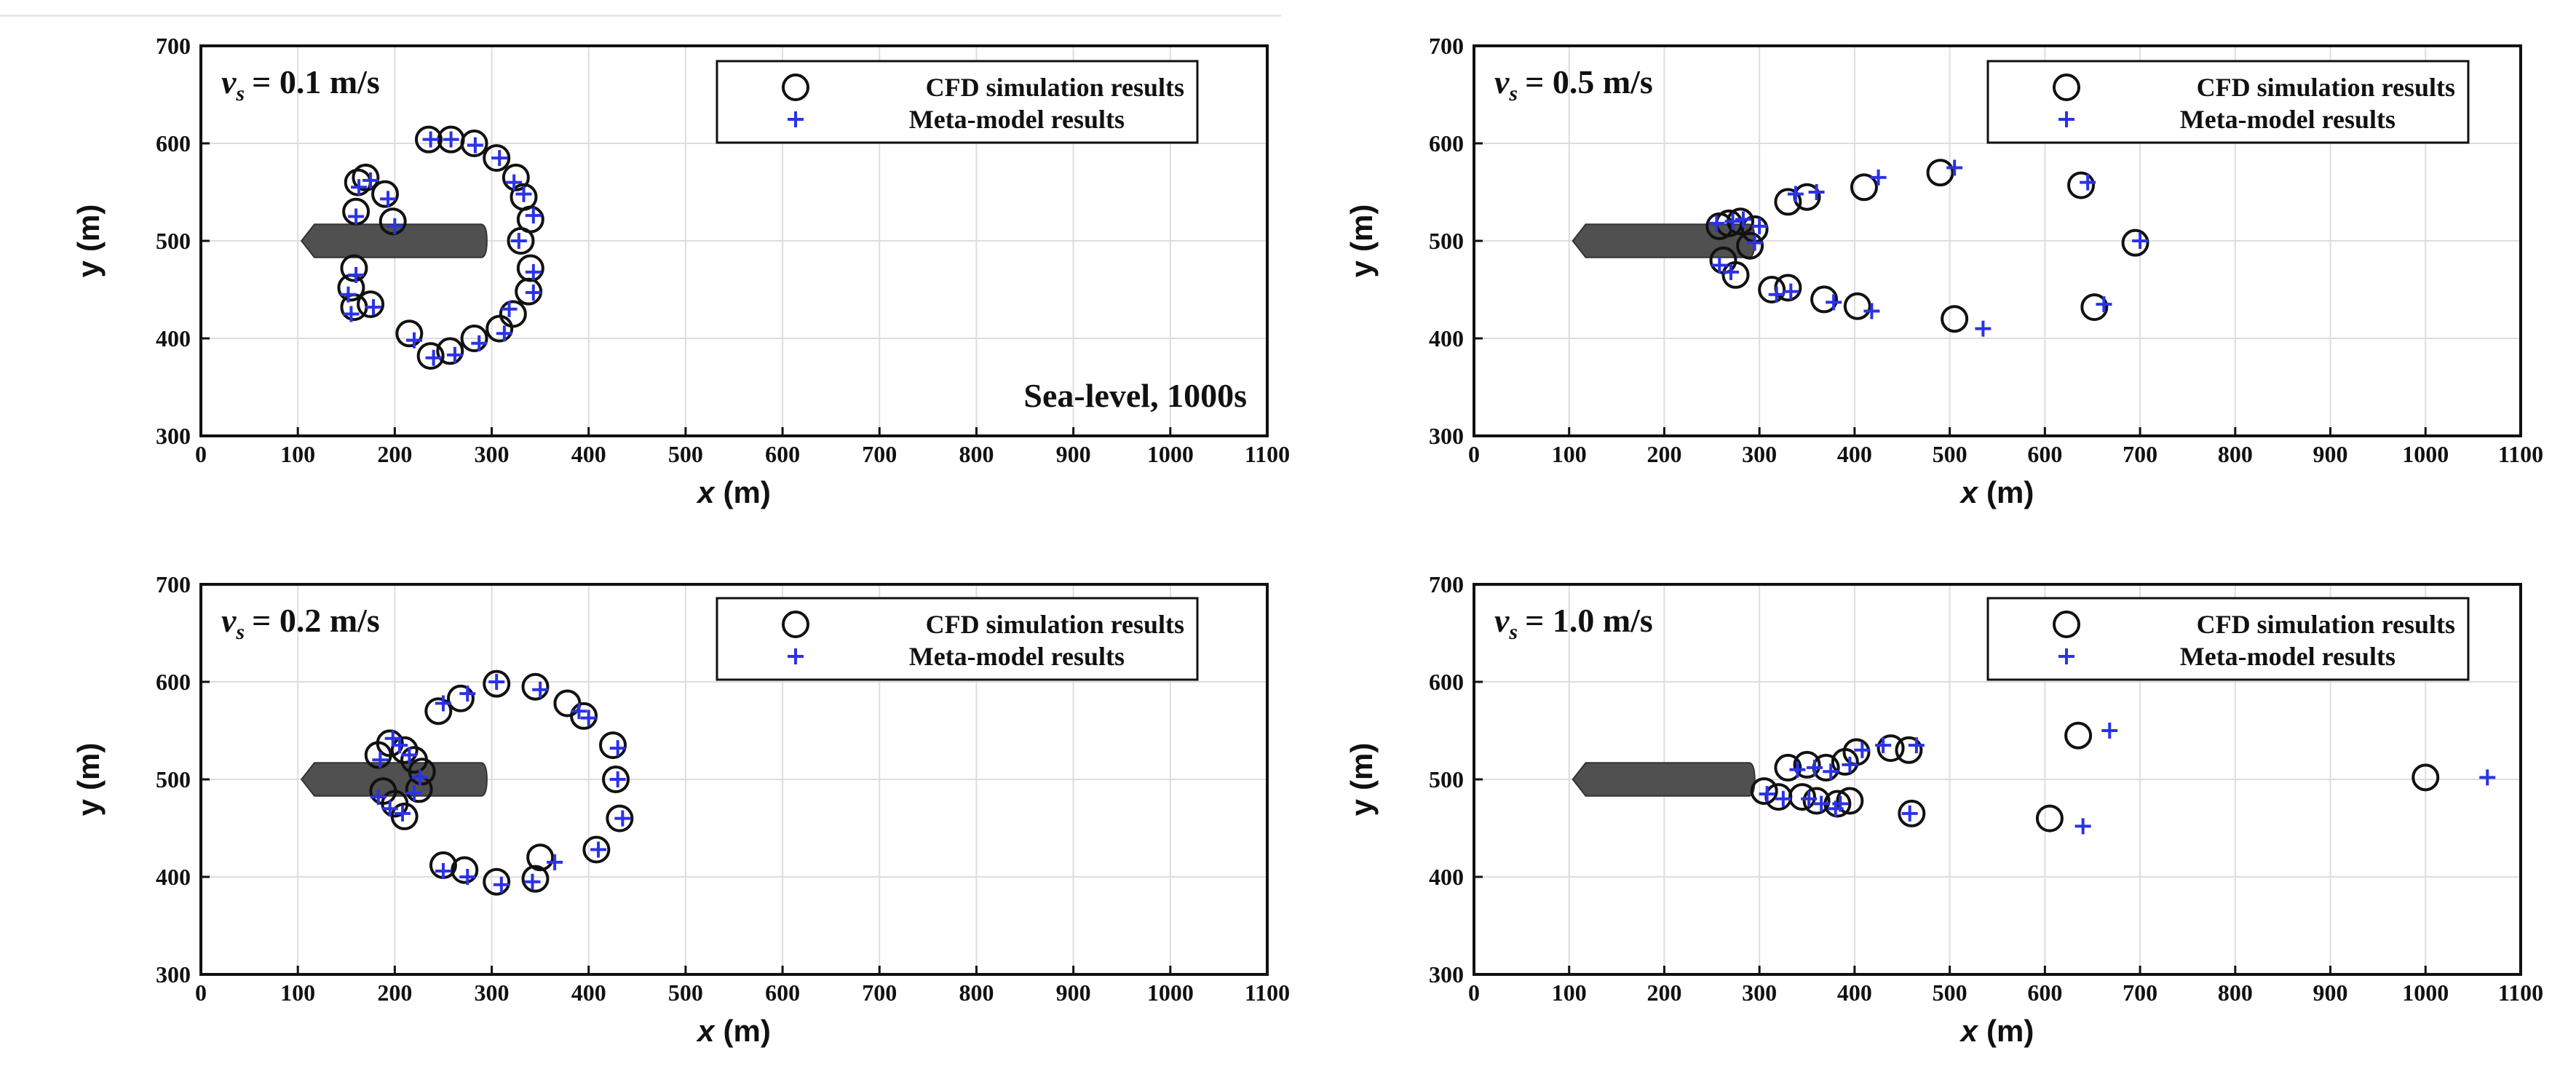  I want to click on x-tick-label: 900, so click(1073, 993).